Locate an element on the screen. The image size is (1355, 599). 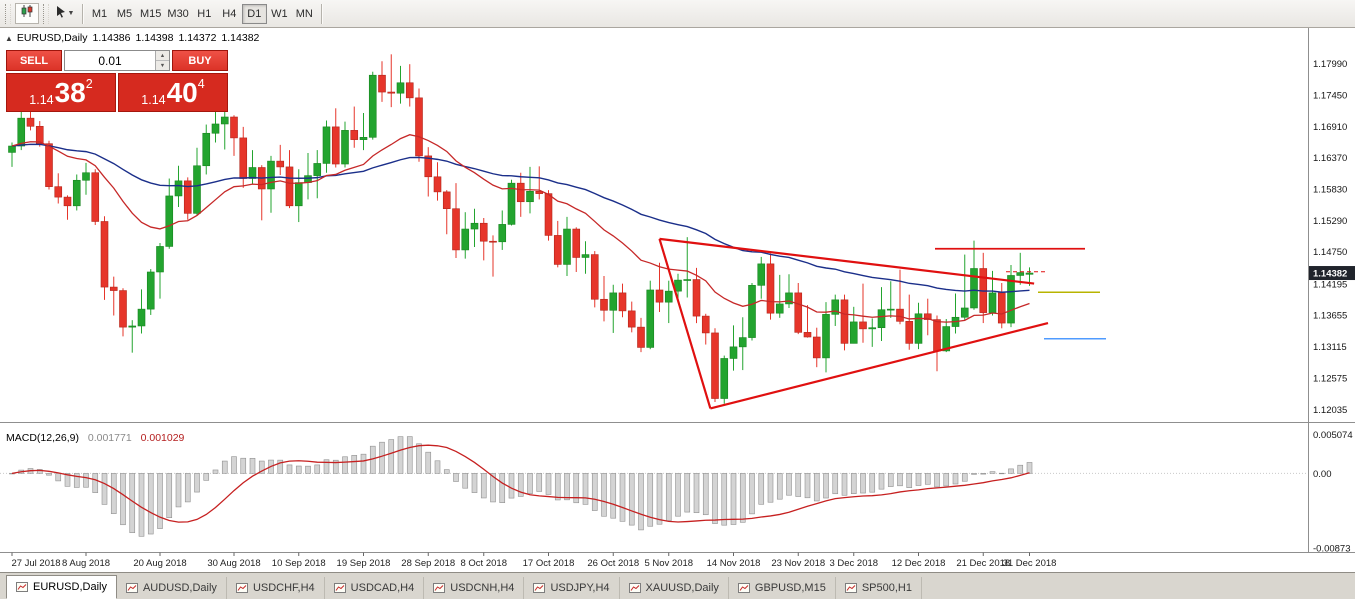
timeframe-button-M30: M30 is located at coordinates (178, 13).